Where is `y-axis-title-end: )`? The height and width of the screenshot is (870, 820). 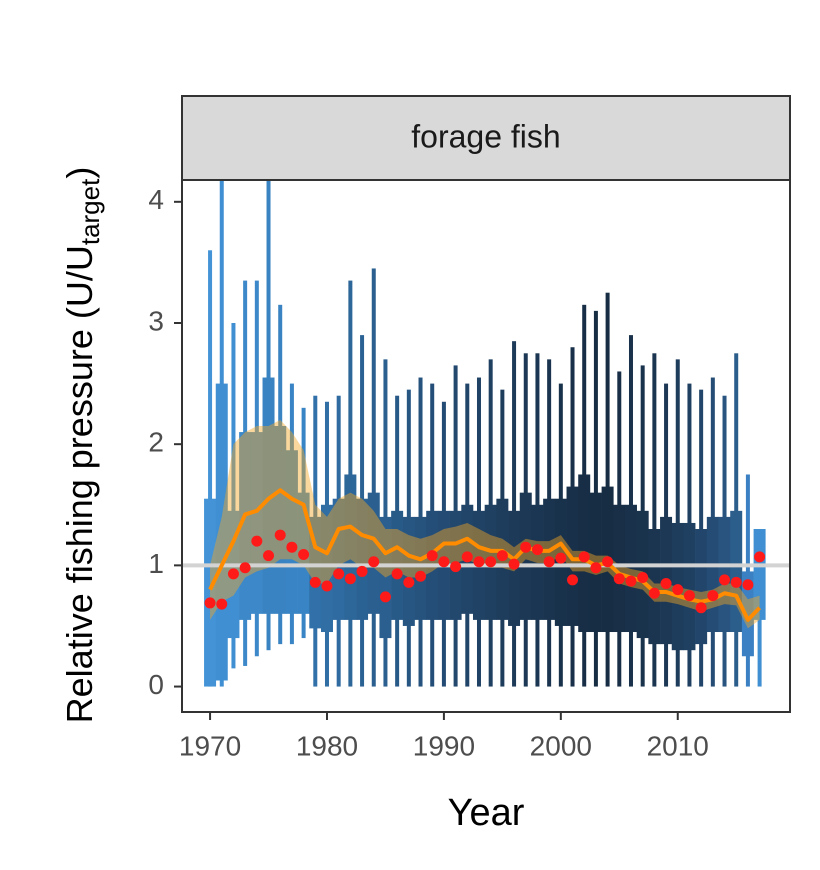
y-axis-title-end: ) is located at coordinates (79, 173).